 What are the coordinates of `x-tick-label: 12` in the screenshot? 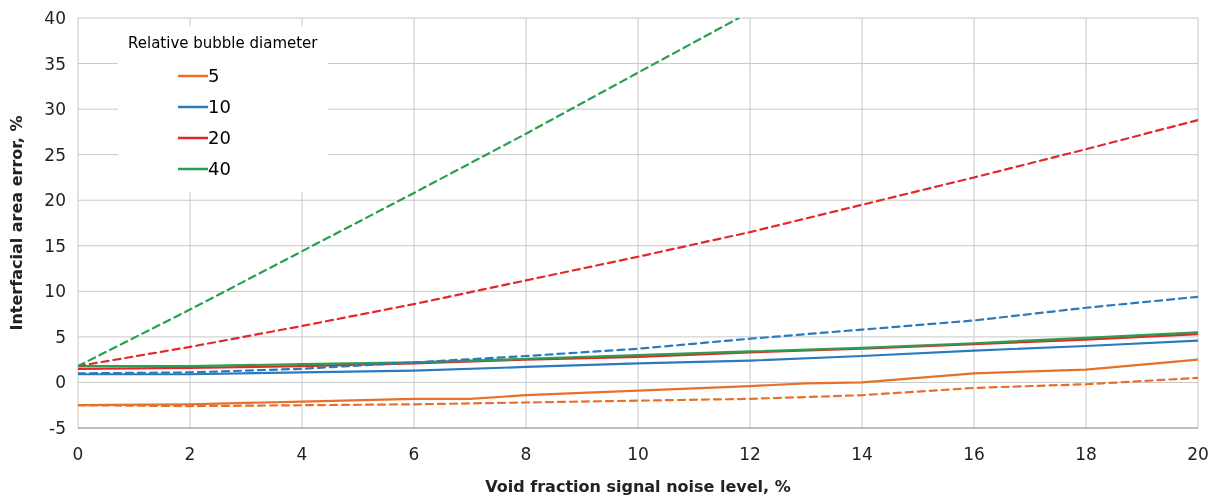 It's located at (750, 454).